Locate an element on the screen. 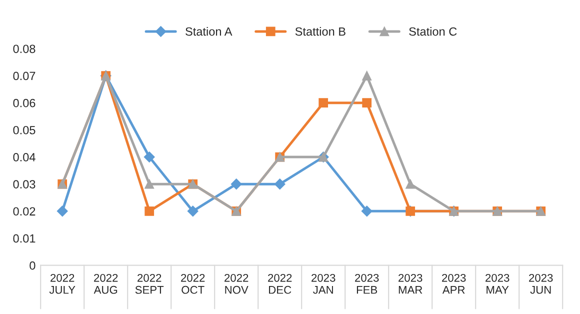 Image resolution: width=580 pixels, height=314 pixels. y-tick-label: 0.03 is located at coordinates (24, 184).